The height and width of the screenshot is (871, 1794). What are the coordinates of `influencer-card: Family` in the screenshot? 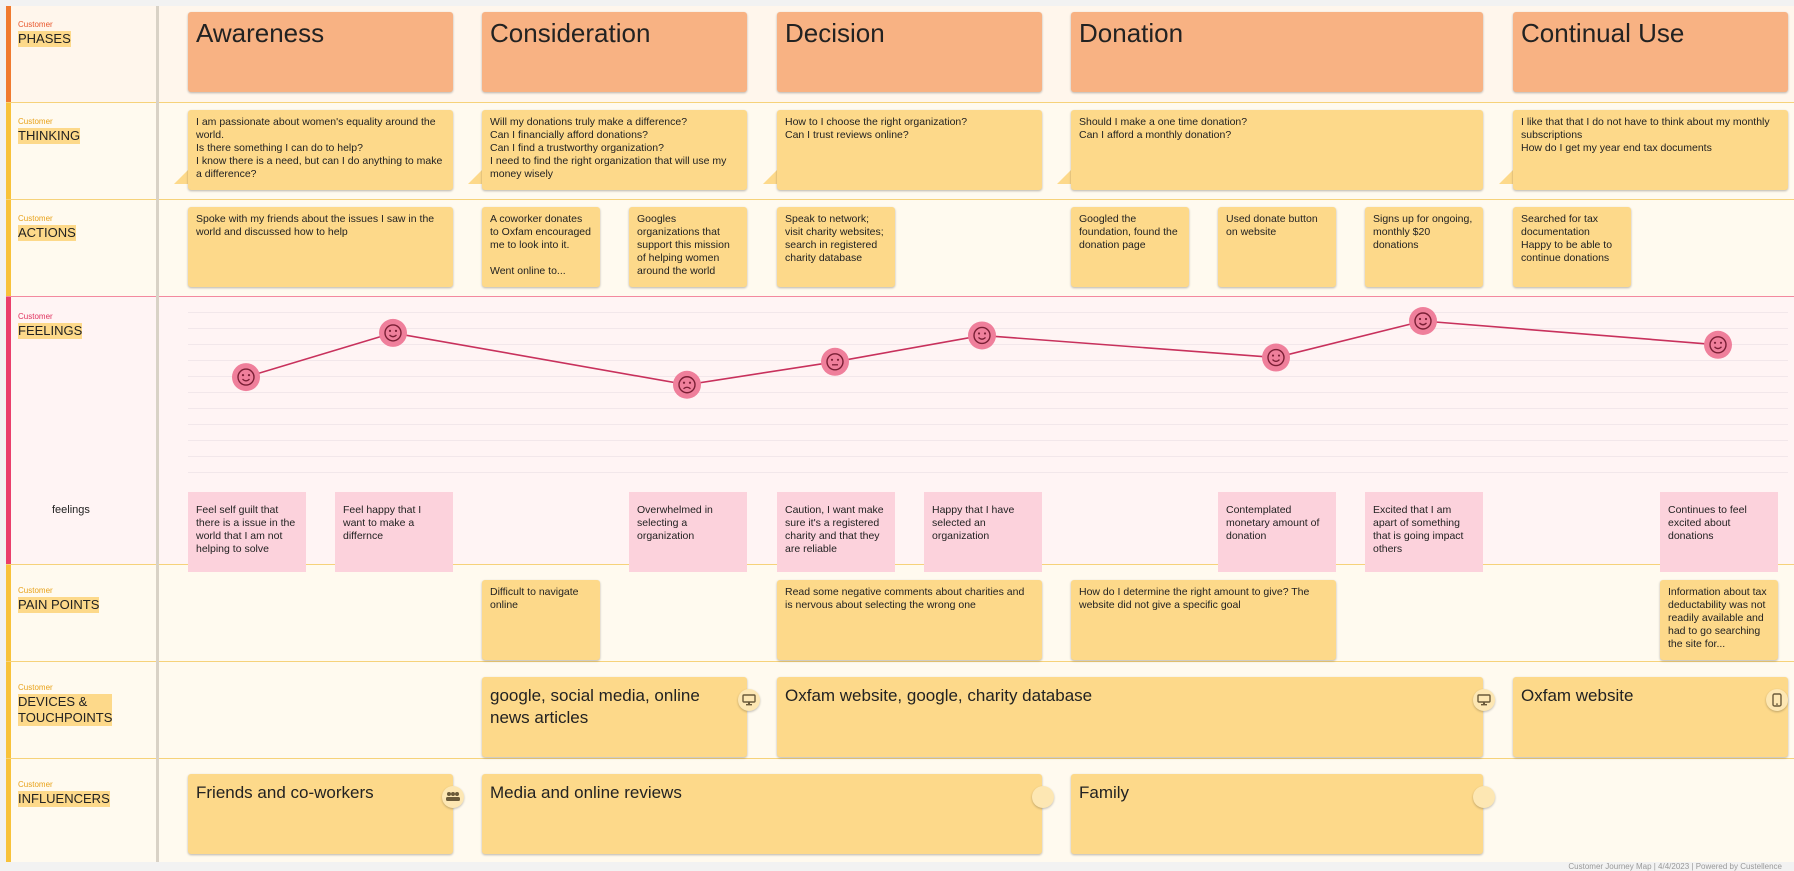 It's located at (1277, 814).